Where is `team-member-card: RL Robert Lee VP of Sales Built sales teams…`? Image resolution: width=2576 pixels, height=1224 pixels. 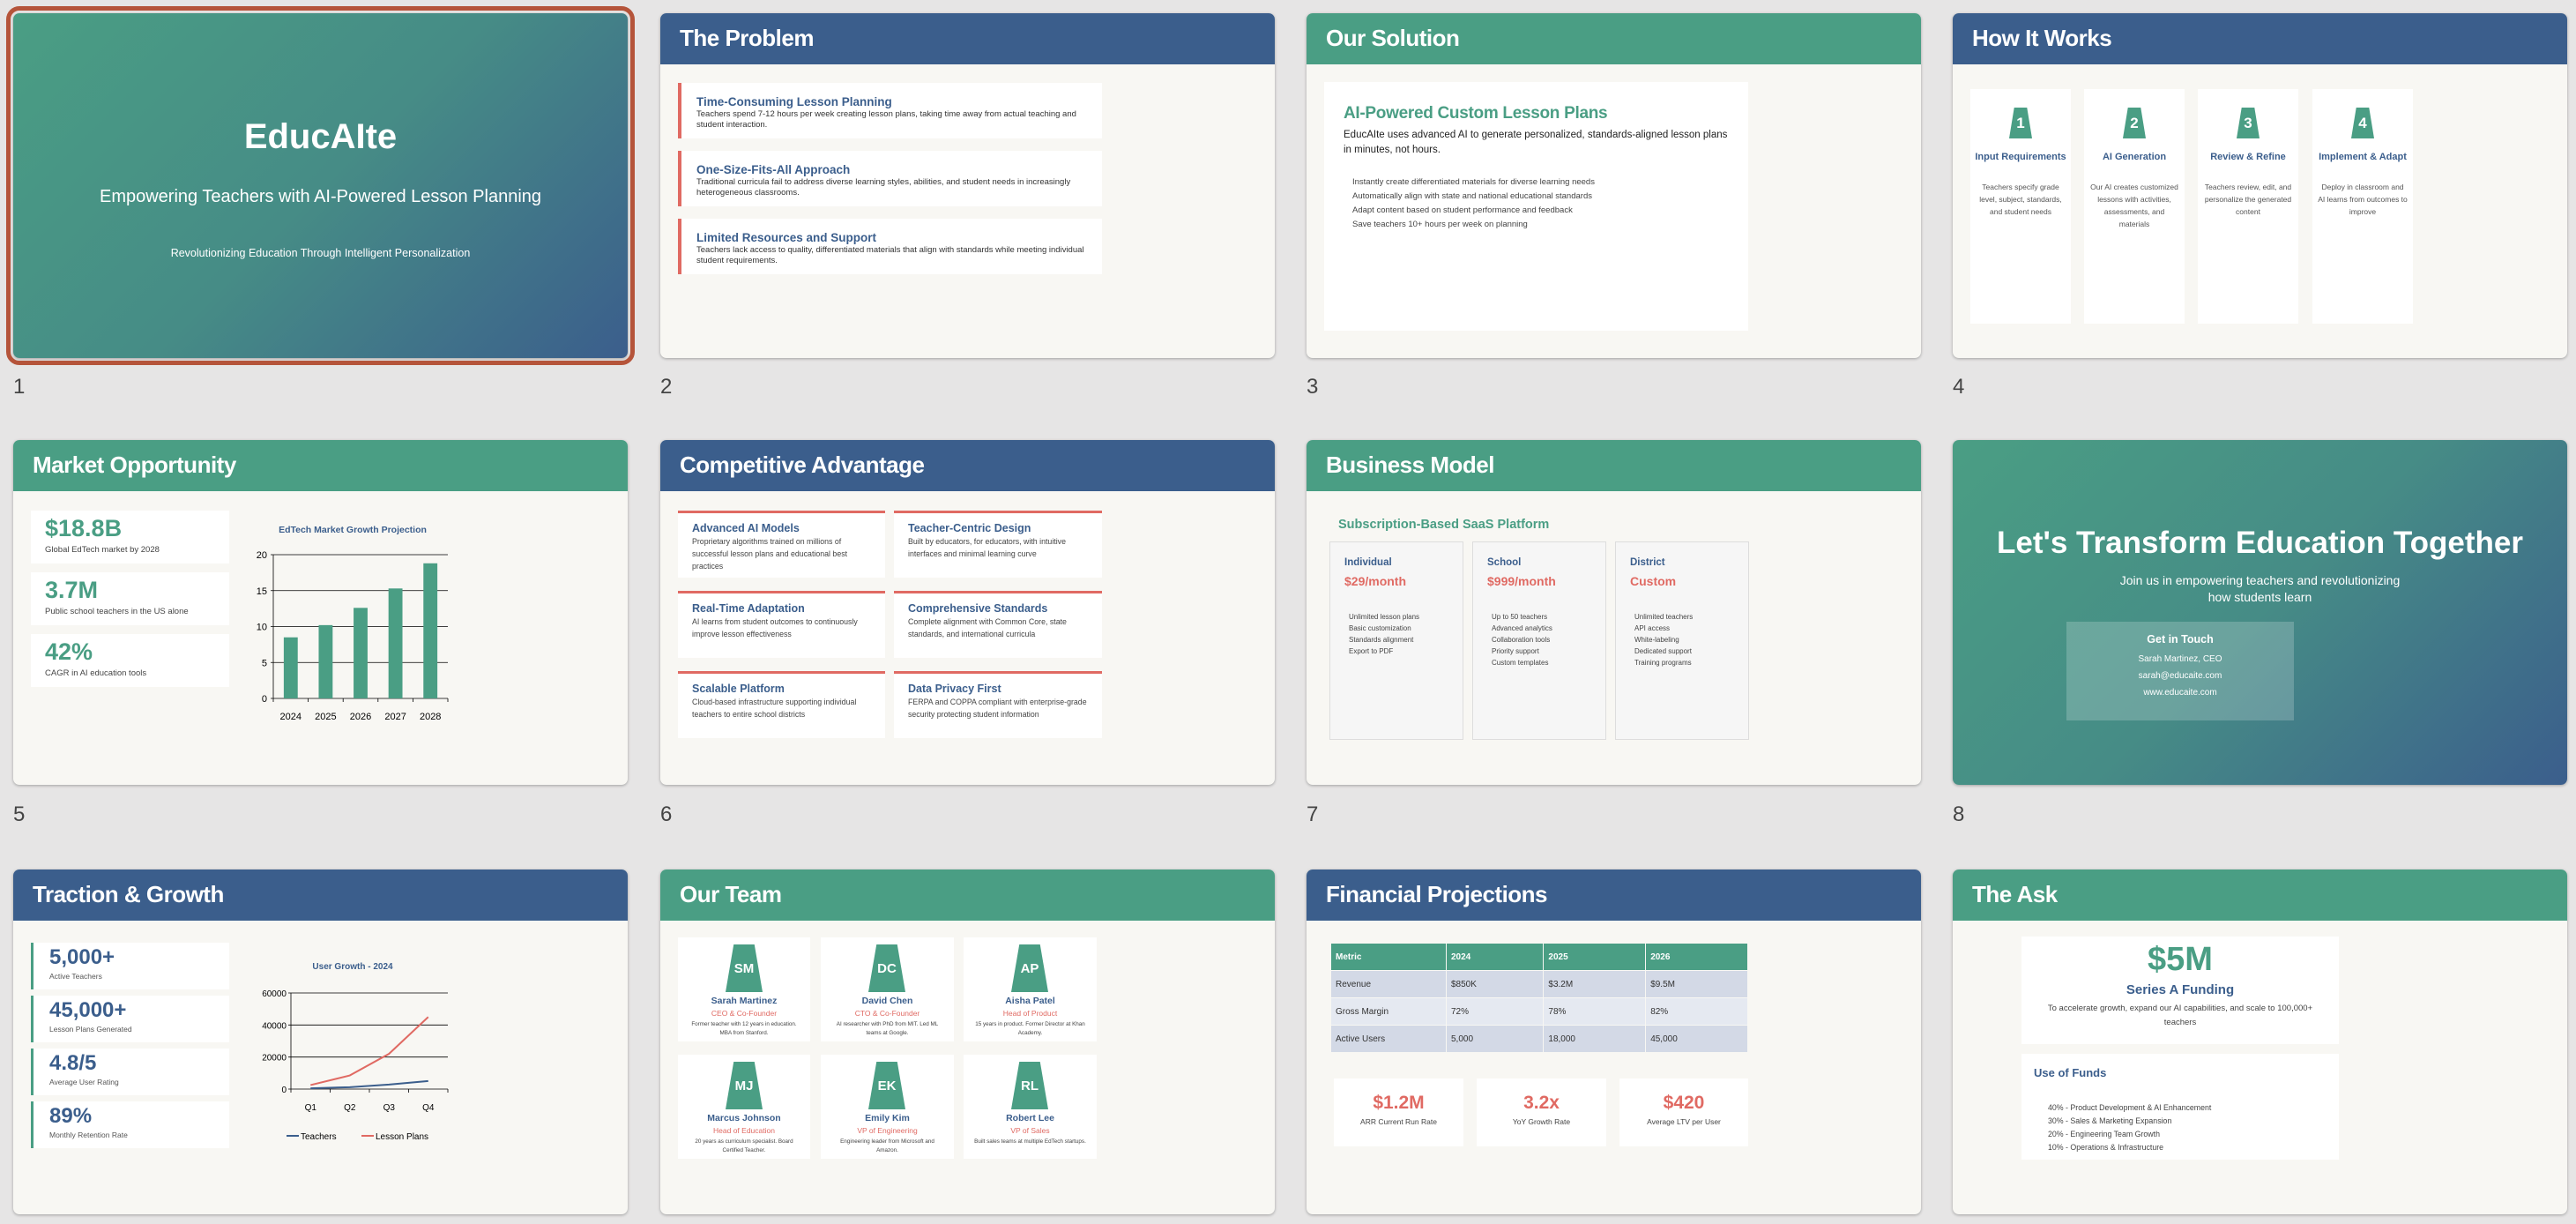 team-member-card: RL Robert Lee VP of Sales Built sales teams… is located at coordinates (1030, 1107).